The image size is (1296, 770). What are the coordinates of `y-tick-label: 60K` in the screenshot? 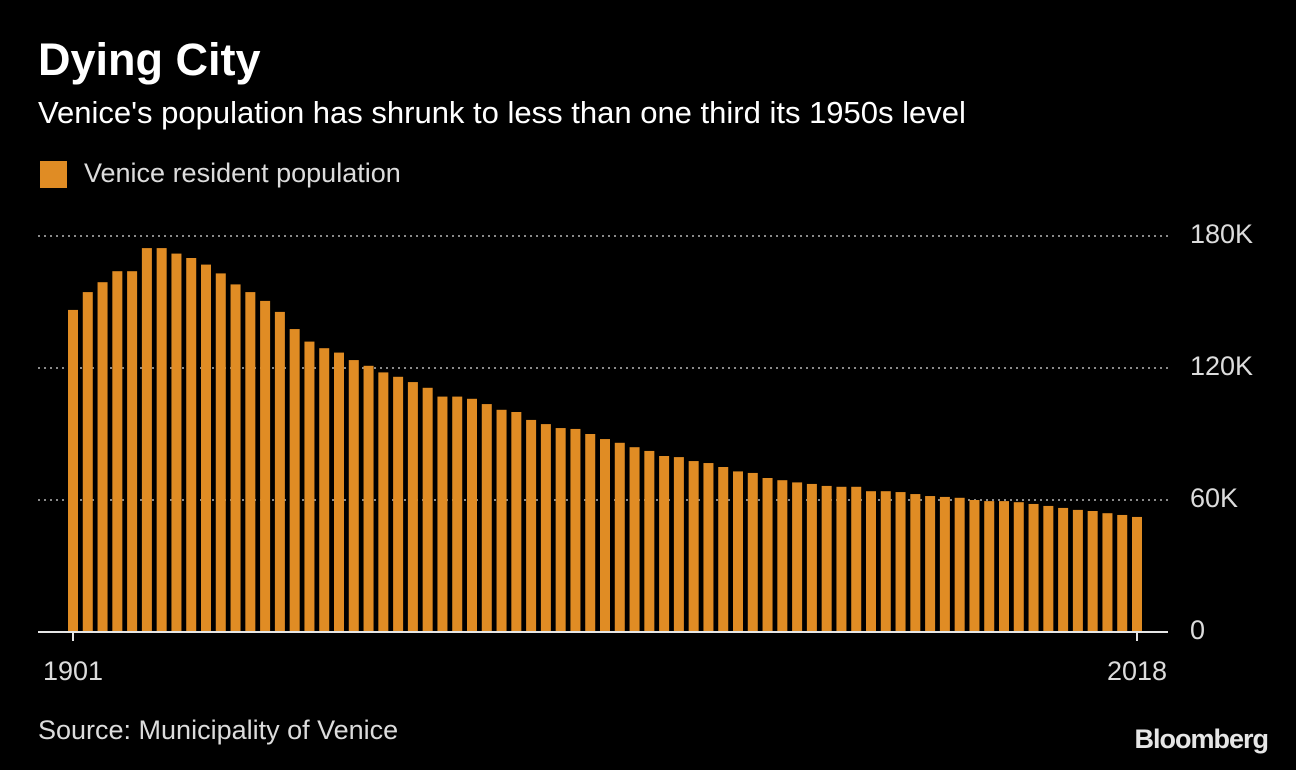 It's located at (1214, 498).